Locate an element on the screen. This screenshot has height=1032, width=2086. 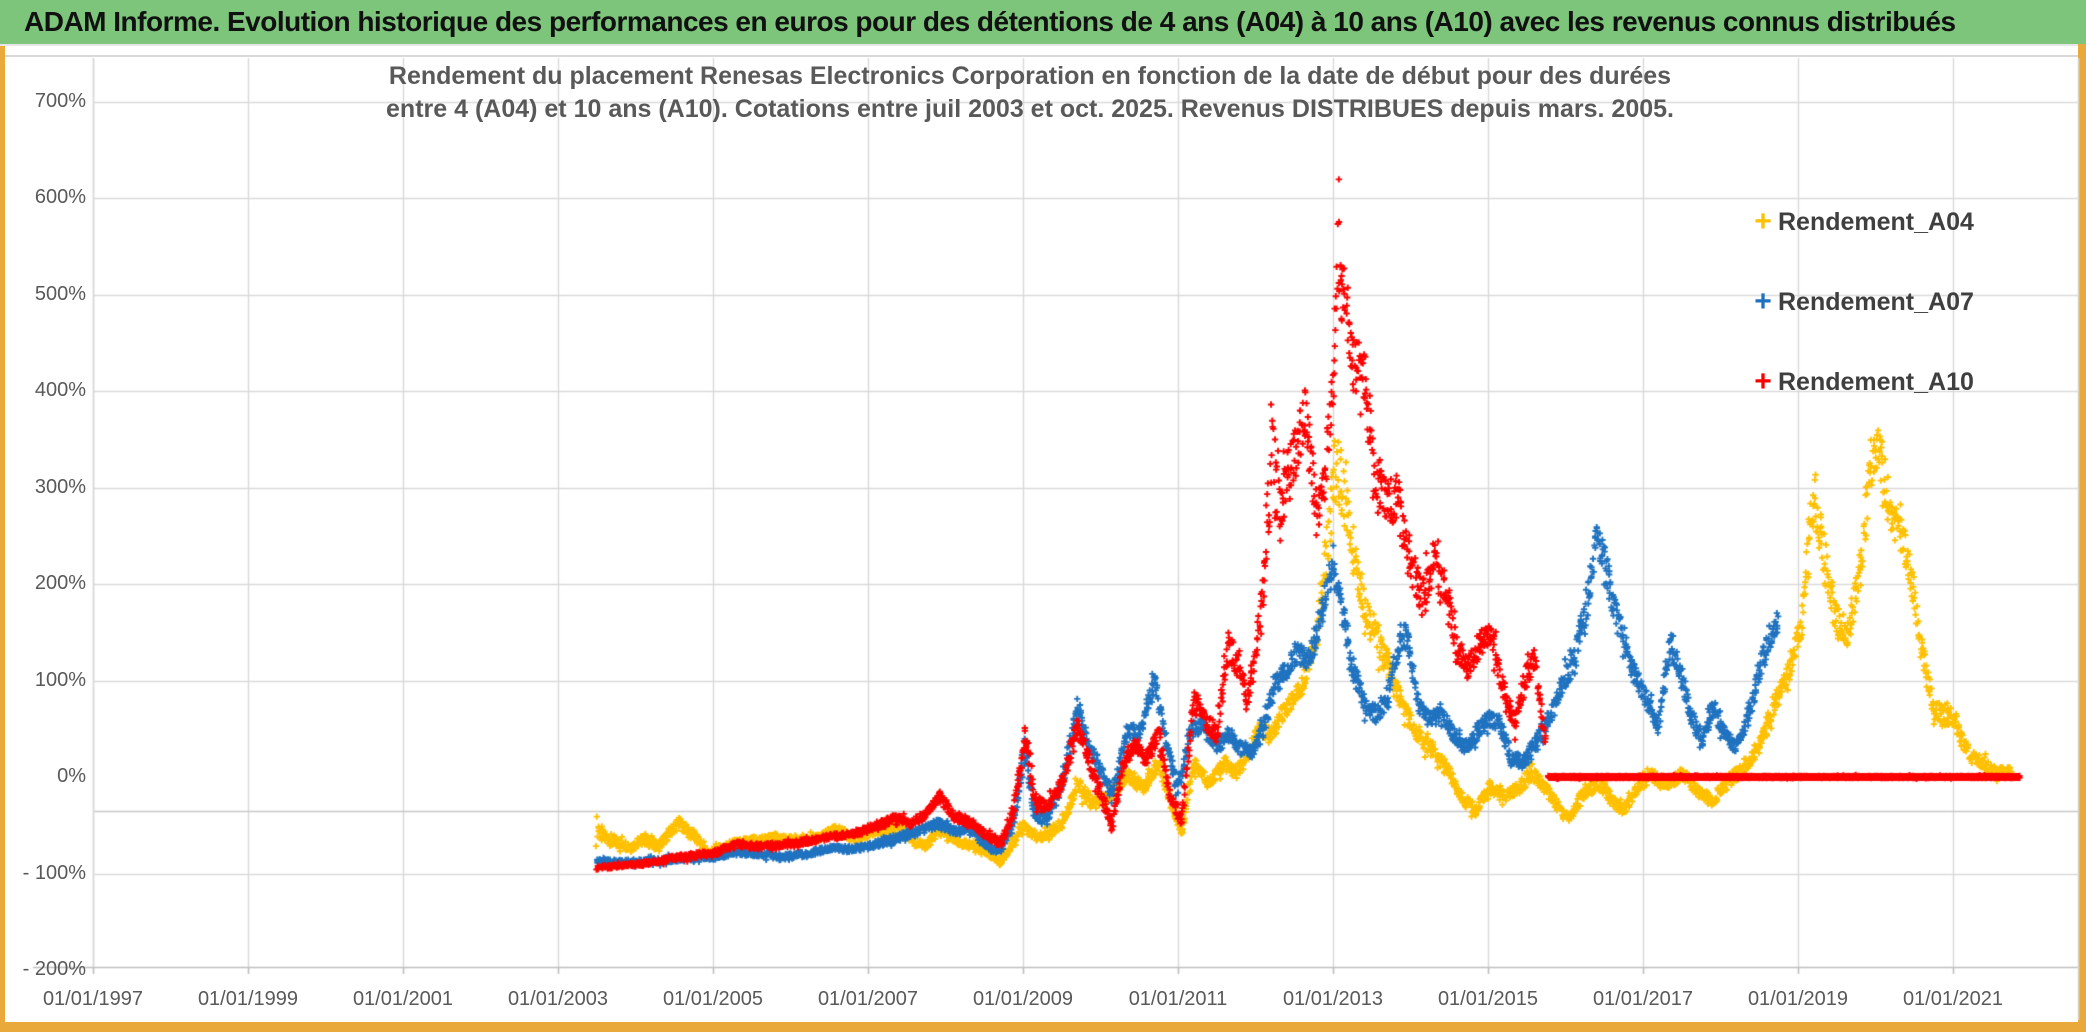
x-axis-tick-label: 01/01/2015 is located at coordinates (1488, 999).